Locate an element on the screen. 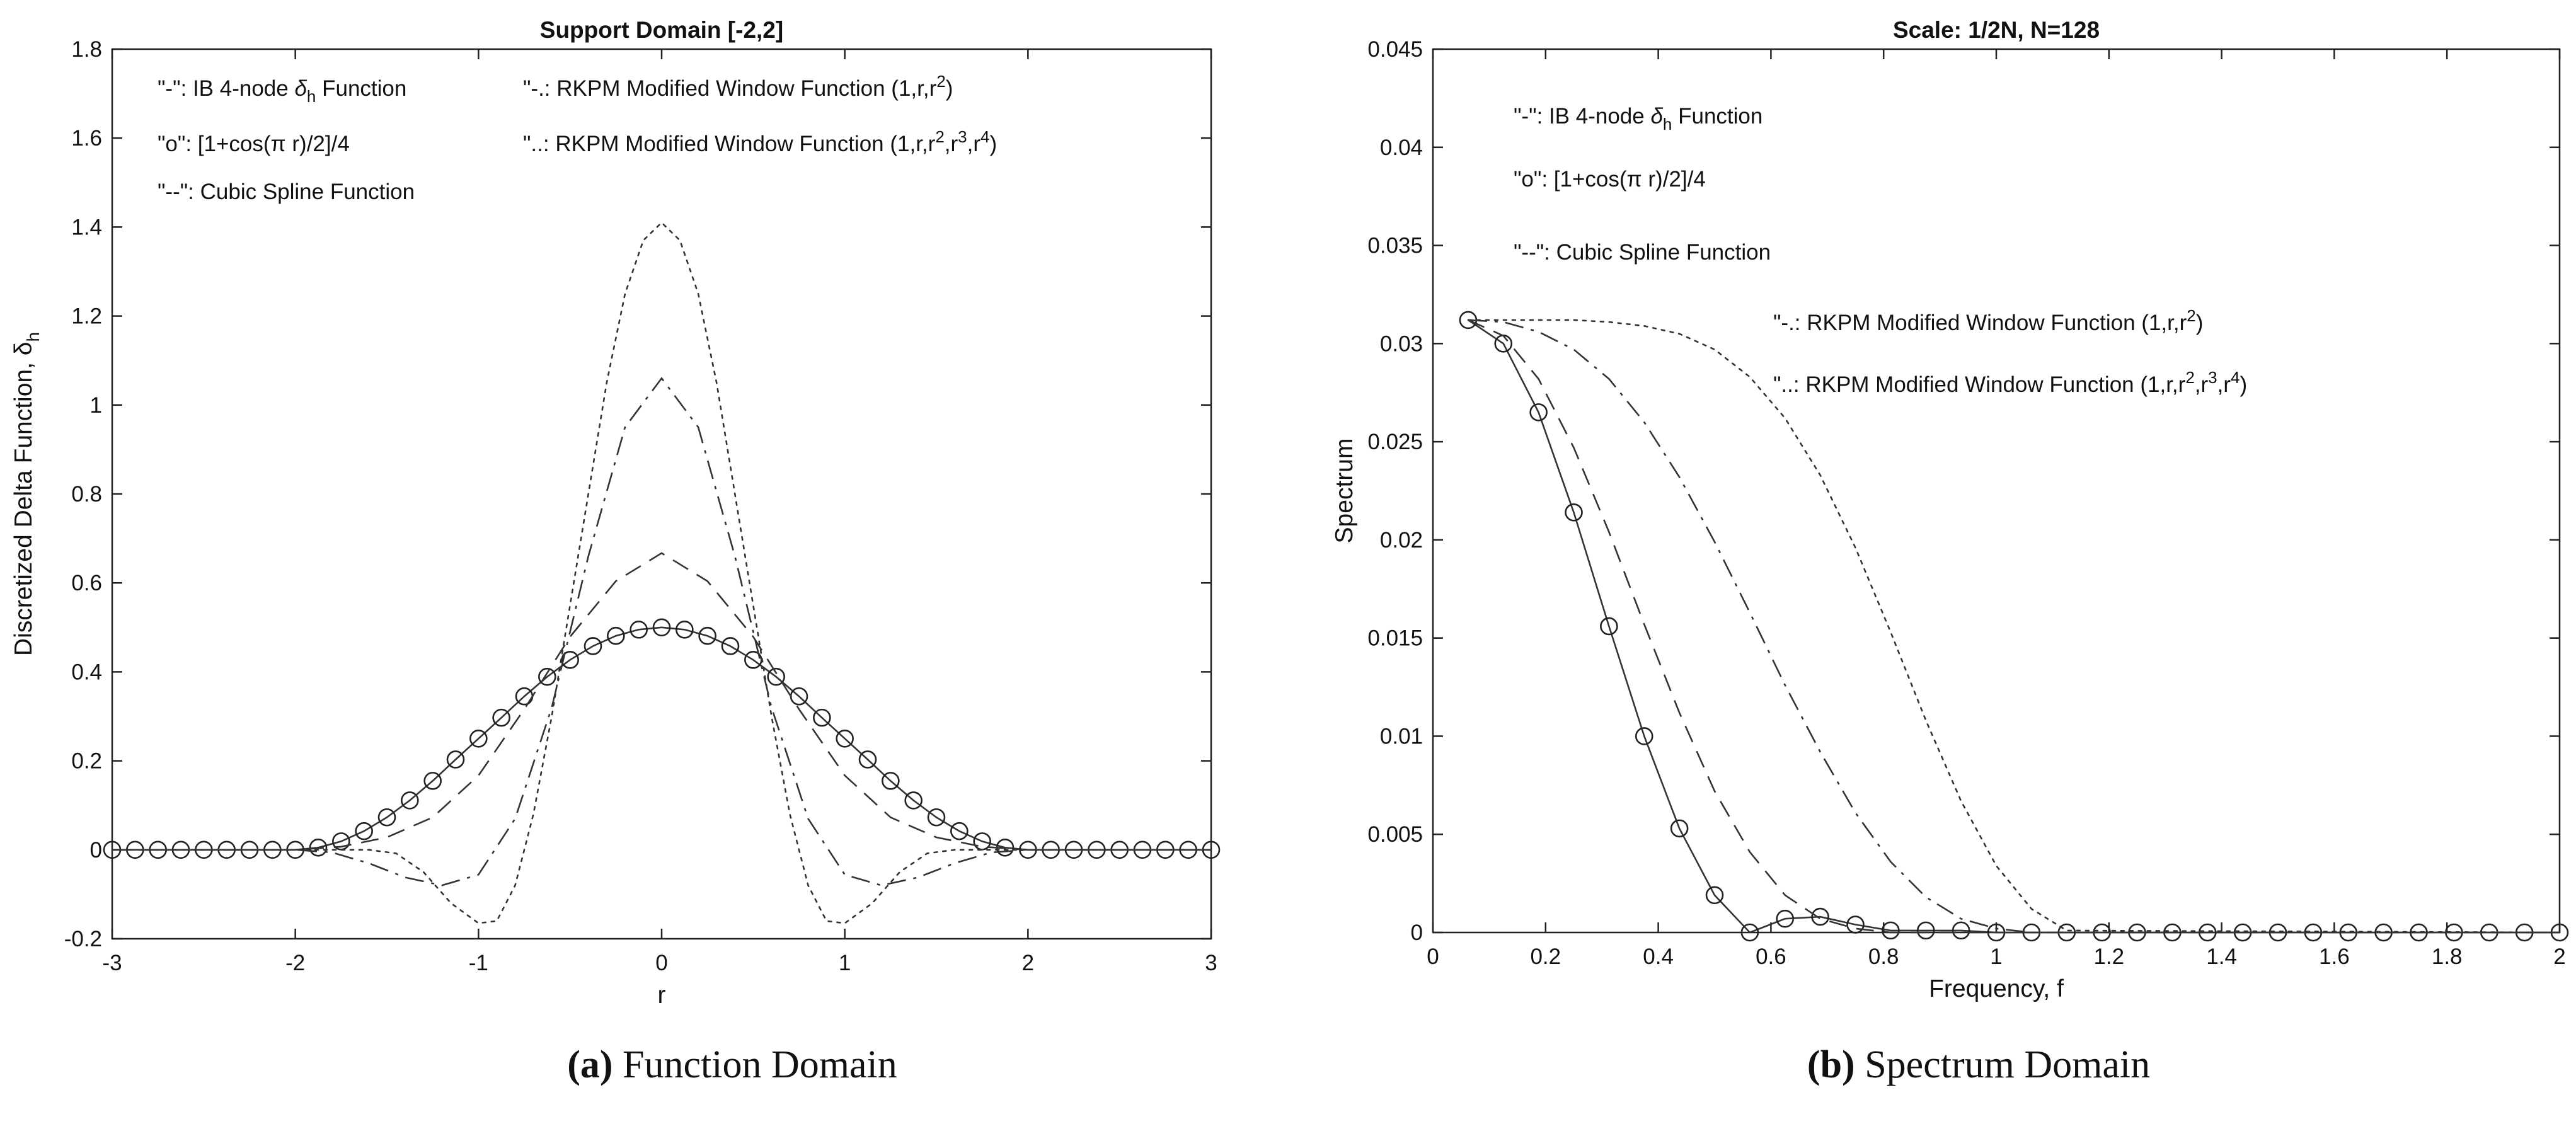 The width and height of the screenshot is (2576, 1124). x-tick-label: 1.8 is located at coordinates (2447, 956).